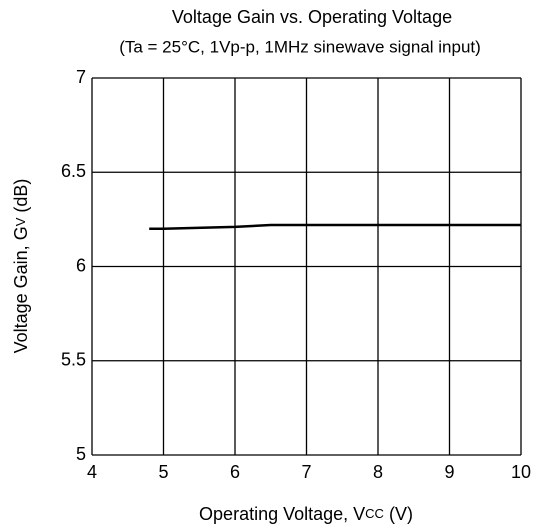 The image size is (541, 531). I want to click on x-tick-label: 7, so click(306, 472).